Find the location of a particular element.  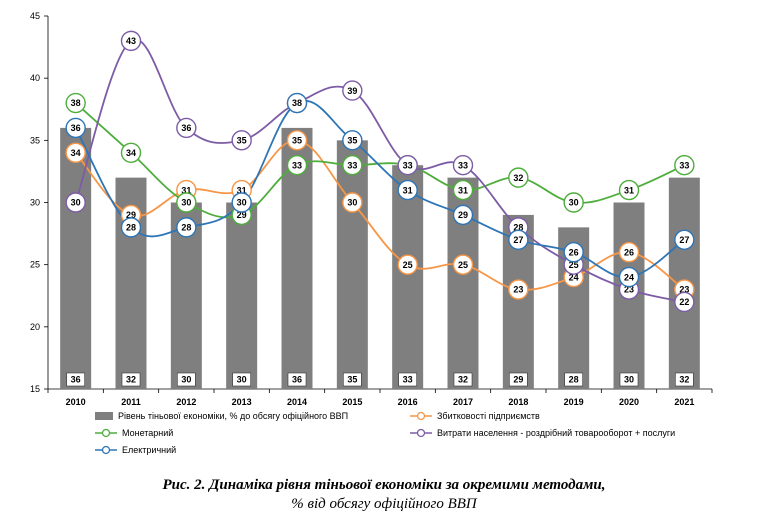

x-tick-label: 2017 is located at coordinates (463, 402).